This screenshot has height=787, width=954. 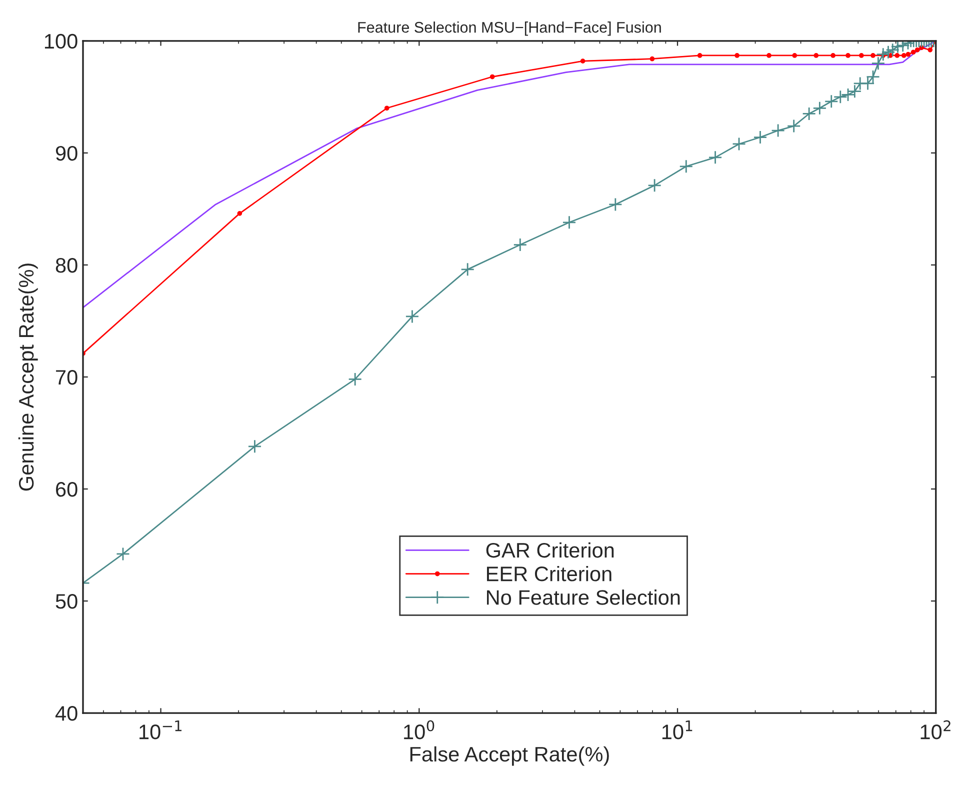 I want to click on y-tick-label: 80, so click(x=67, y=265).